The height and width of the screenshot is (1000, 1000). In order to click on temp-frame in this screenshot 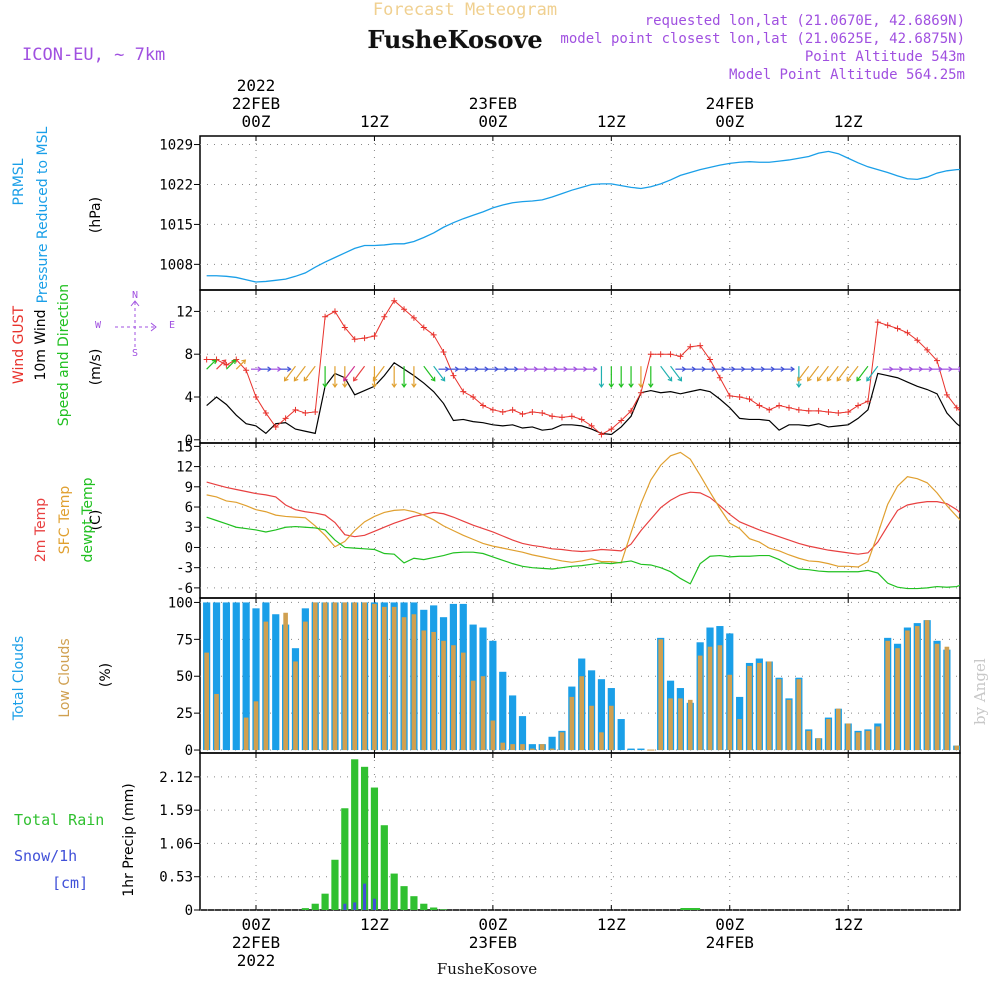, I will do `click(580, 520)`.